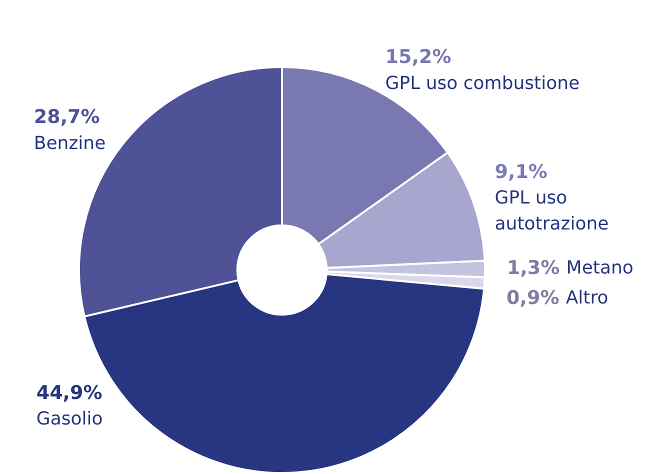 The height and width of the screenshot is (474, 655). I want to click on data-label: 44,9%, so click(69, 393).